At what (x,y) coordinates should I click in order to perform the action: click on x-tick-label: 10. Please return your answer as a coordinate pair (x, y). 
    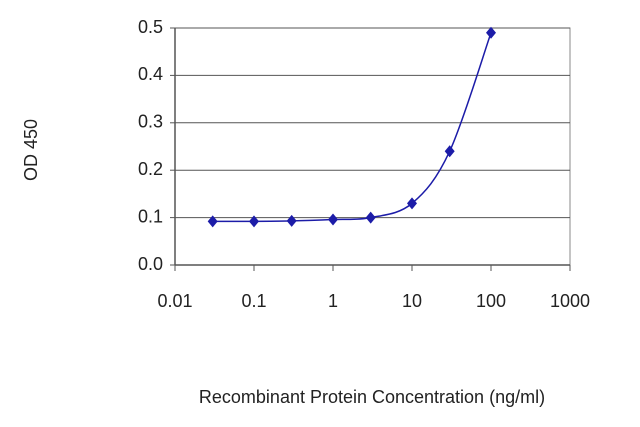
    Looking at the image, I should click on (412, 301).